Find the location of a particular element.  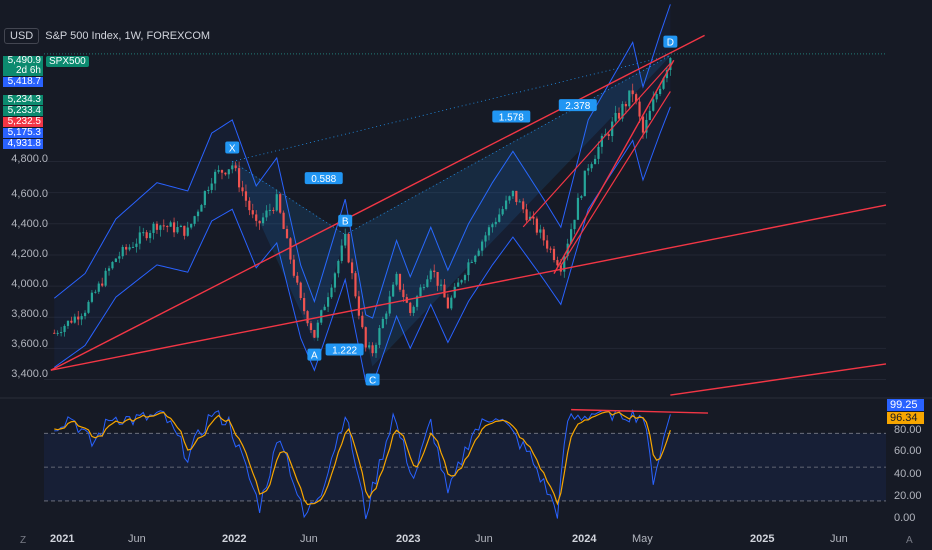

corner-right: A is located at coordinates (909, 540).